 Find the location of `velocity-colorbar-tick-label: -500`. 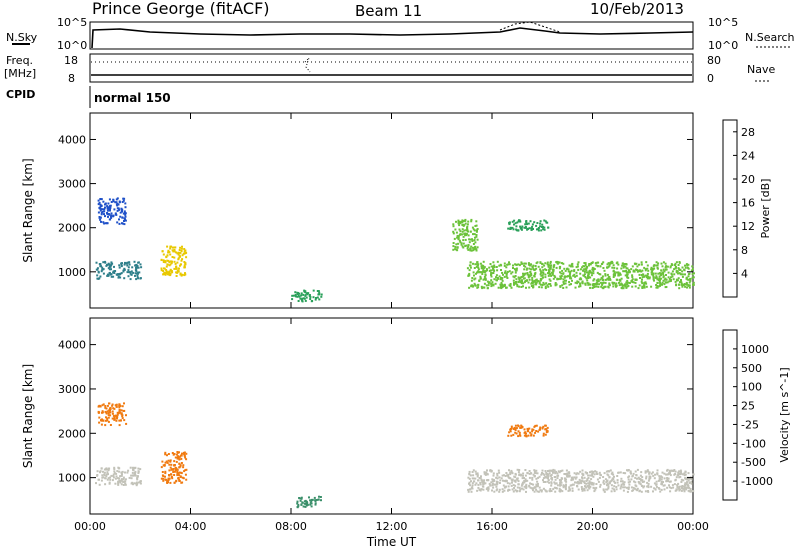

velocity-colorbar-tick-label: -500 is located at coordinates (753, 462).